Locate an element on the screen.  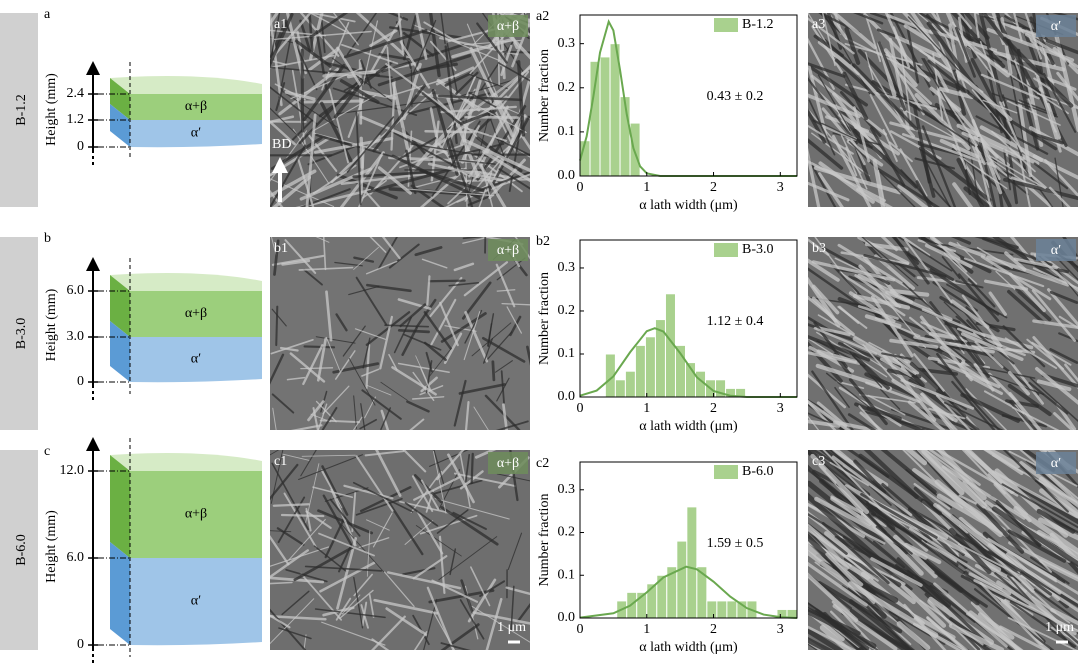
x-tick-label: 3 is located at coordinates (780, 629).